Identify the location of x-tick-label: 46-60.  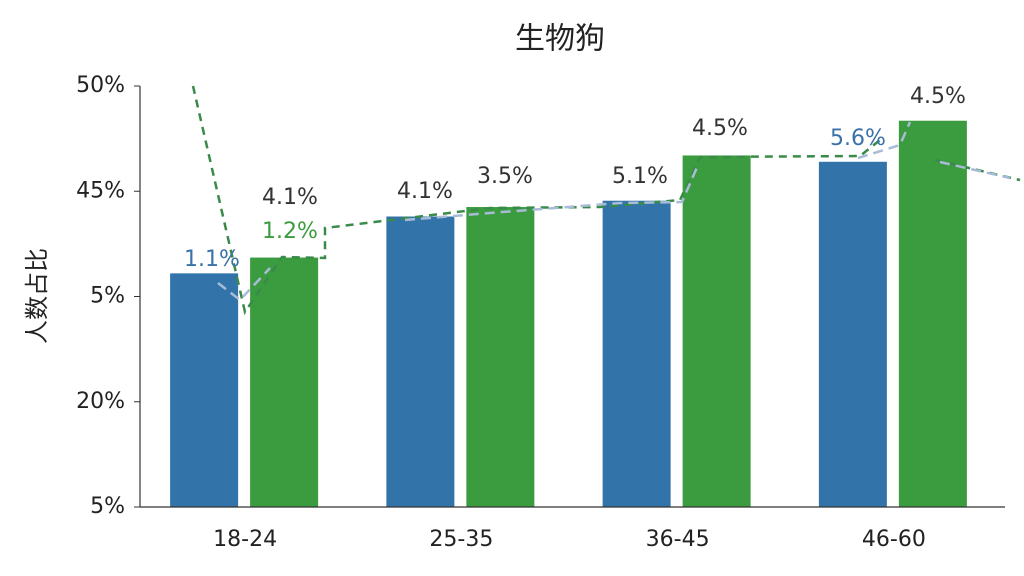
(894, 539).